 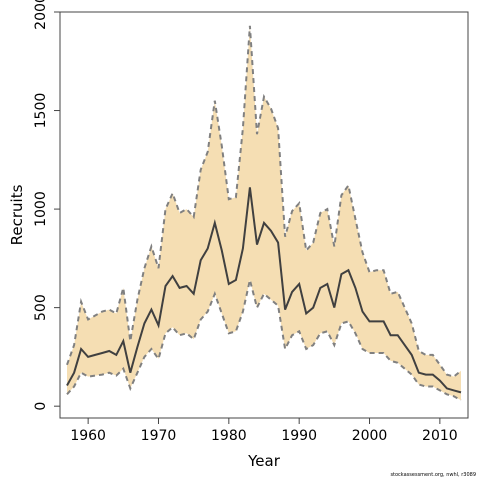 I want to click on y-tick-label: 1000, so click(x=41, y=209).